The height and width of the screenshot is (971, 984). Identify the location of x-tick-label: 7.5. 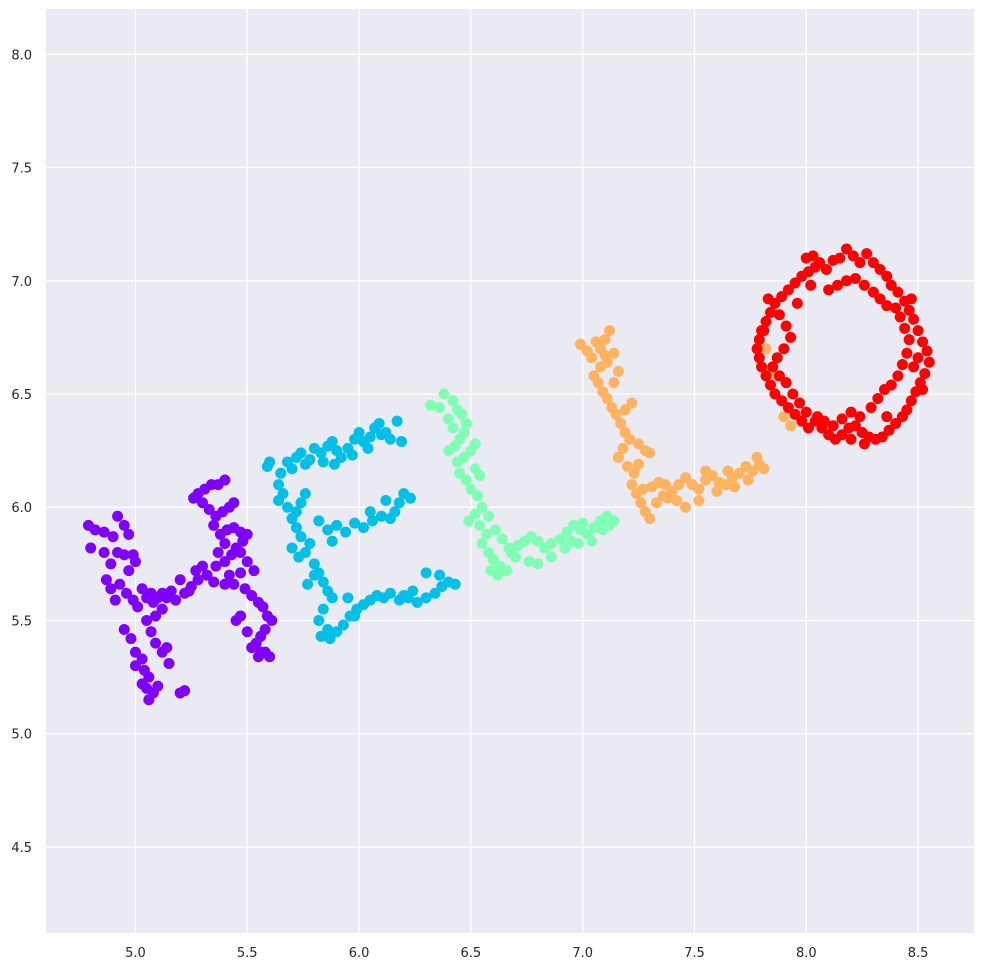
(694, 953).